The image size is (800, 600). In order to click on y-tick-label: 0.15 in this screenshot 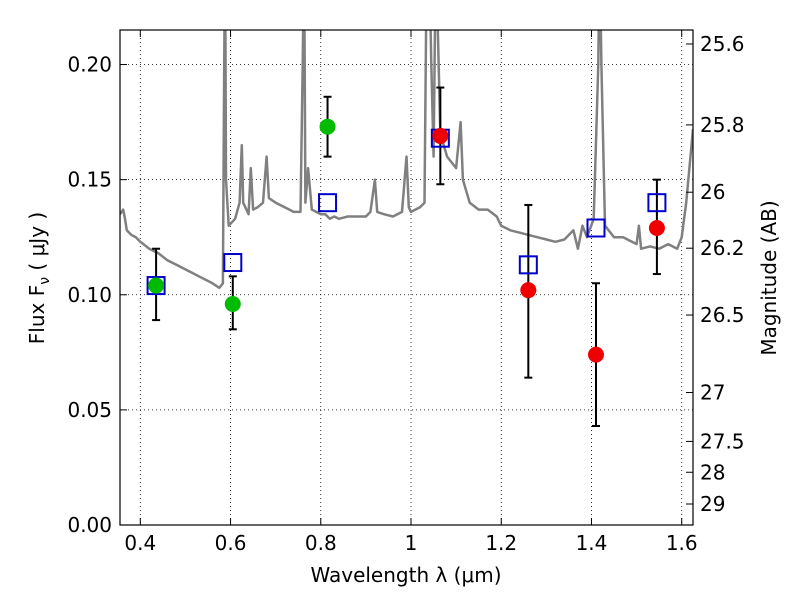, I will do `click(89, 180)`.